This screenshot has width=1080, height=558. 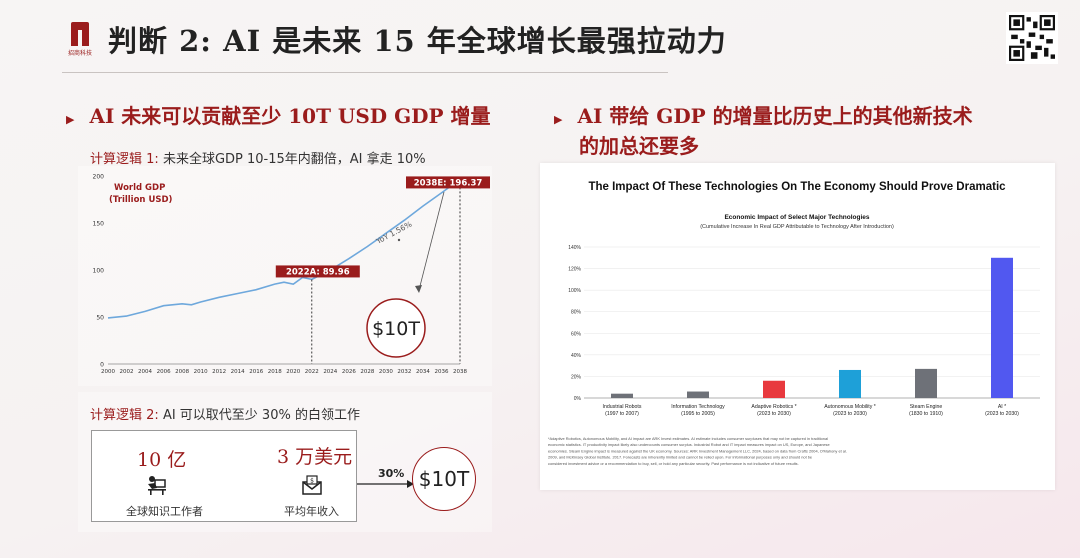 I want to click on income-value: 3 万美元, so click(x=315, y=457).